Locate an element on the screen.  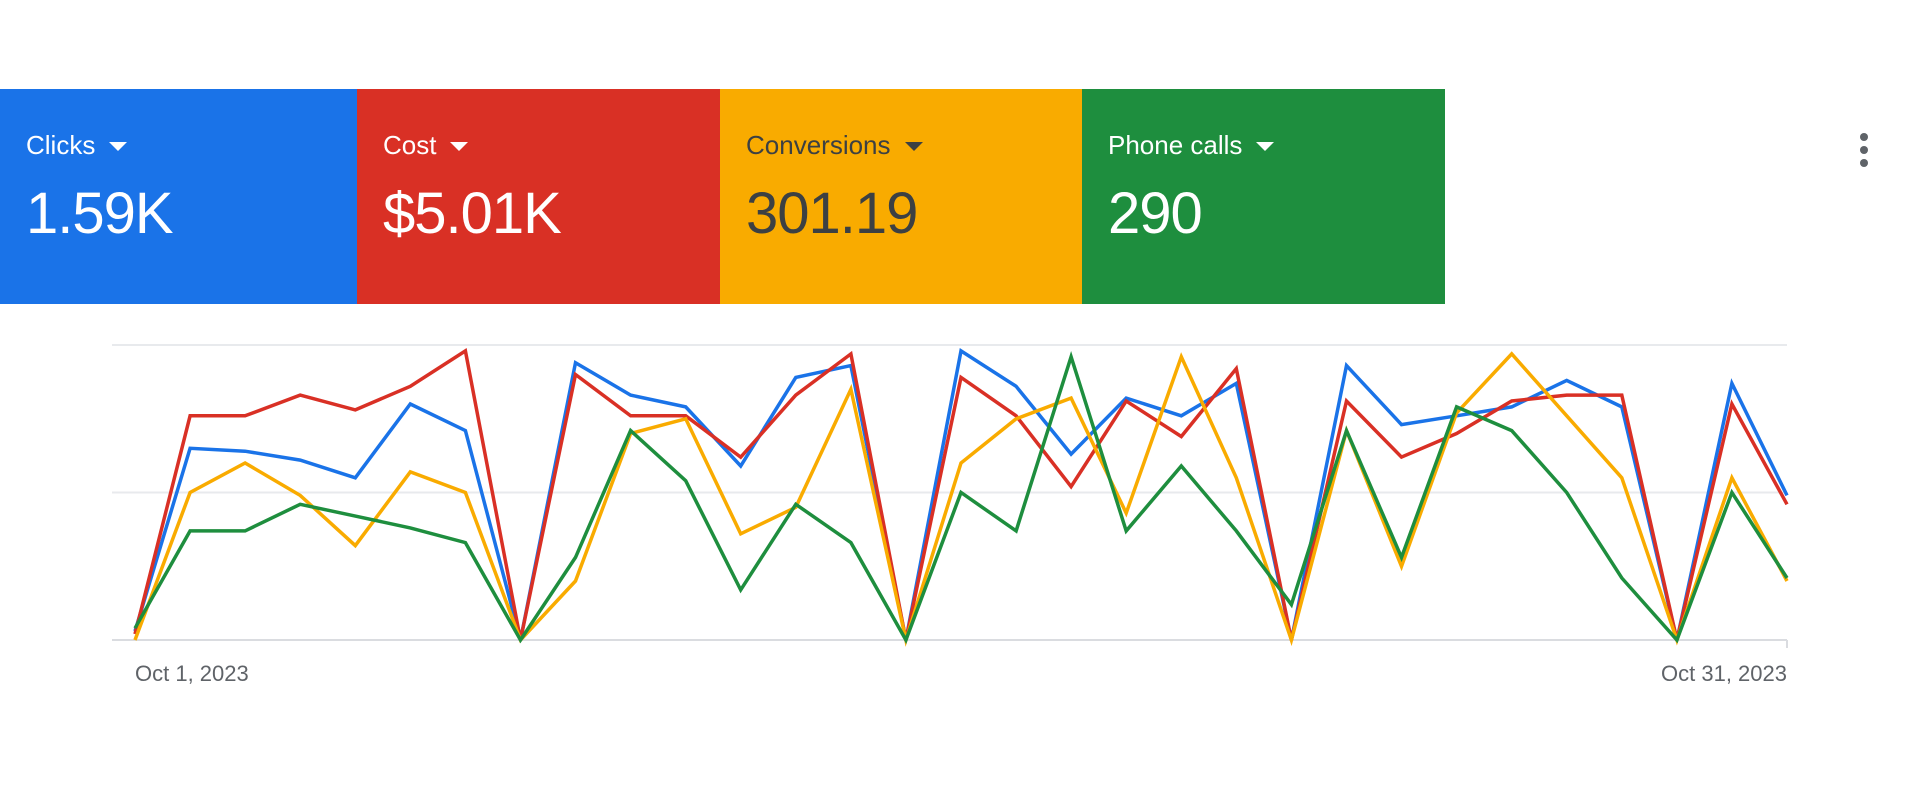
cost-metric-selector: Cost is located at coordinates (426, 145).